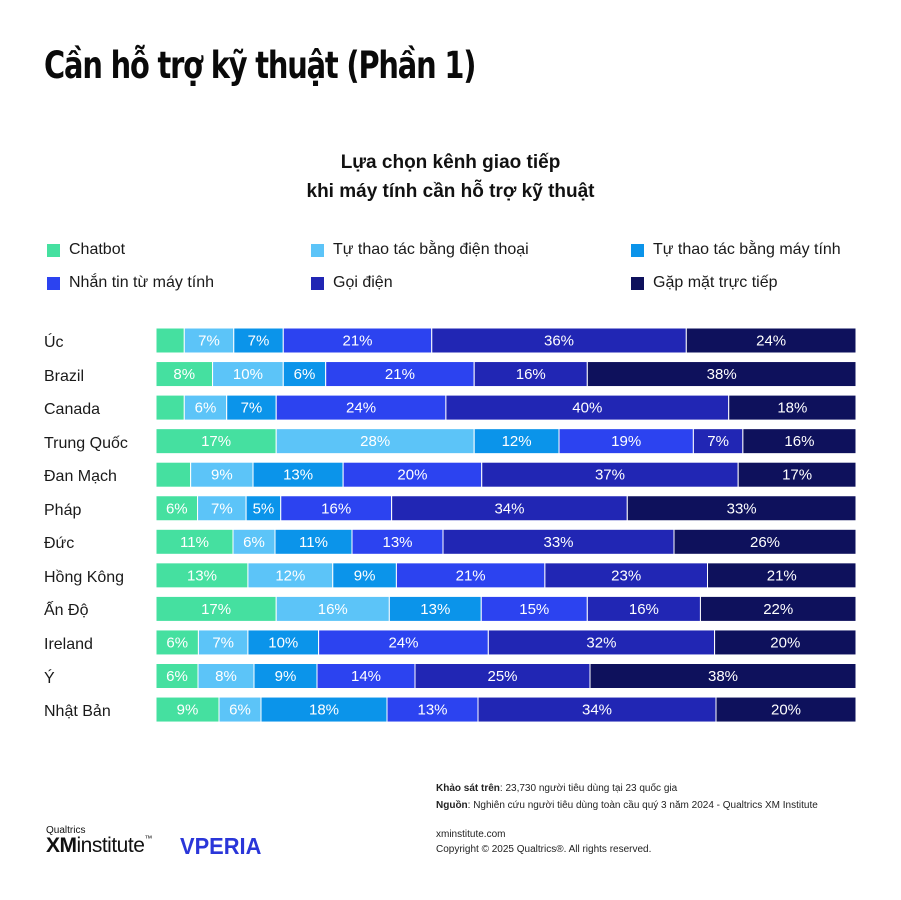 This screenshot has height=900, width=901. I want to click on bar-value-label: 12%, so click(517, 441).